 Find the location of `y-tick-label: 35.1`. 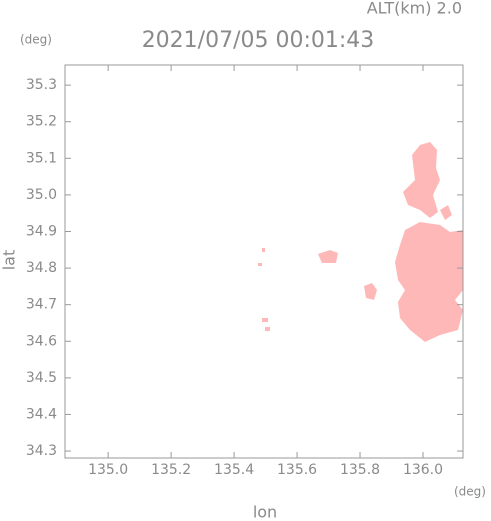

y-tick-label: 35.1 is located at coordinates (41, 158).